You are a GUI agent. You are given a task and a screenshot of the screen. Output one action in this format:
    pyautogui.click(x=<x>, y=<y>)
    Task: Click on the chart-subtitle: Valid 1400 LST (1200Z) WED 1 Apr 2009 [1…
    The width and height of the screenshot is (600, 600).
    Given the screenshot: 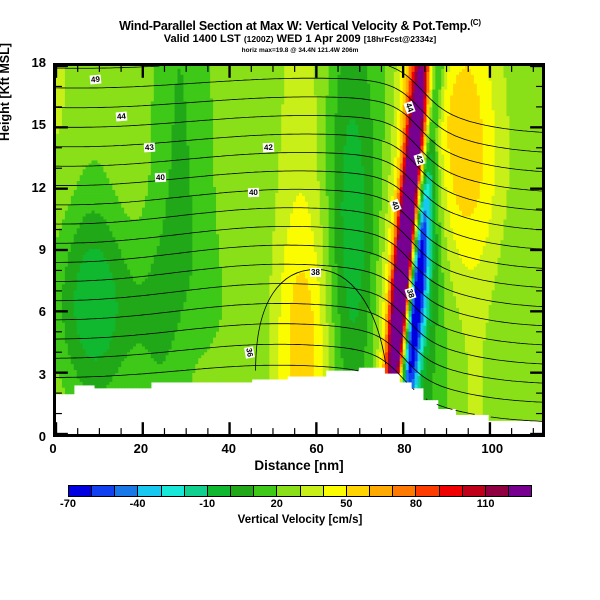 What is the action you would take?
    pyautogui.click(x=300, y=39)
    